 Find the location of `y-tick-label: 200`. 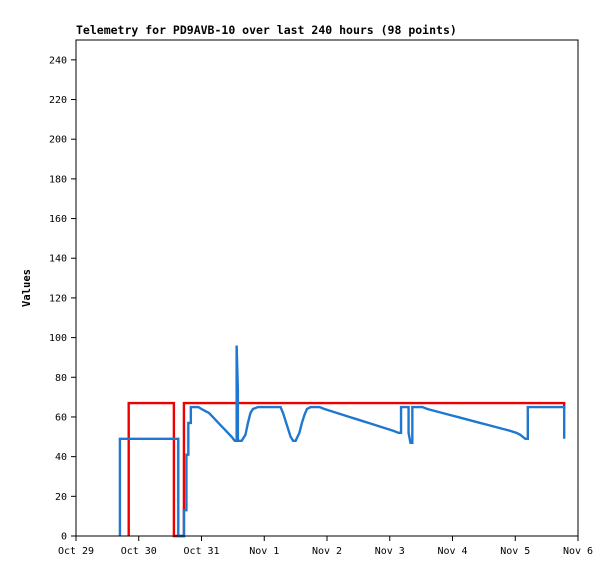

y-tick-label: 200 is located at coordinates (58, 140).